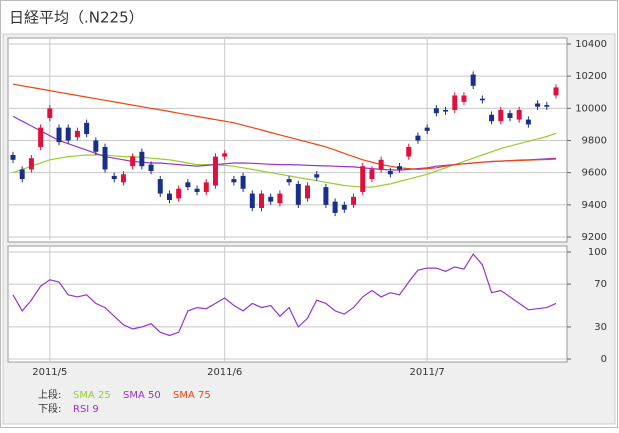 Image resolution: width=619 pixels, height=433 pixels. What do you see at coordinates (591, 44) in the screenshot?
I see `y-tick-label: 10400` at bounding box center [591, 44].